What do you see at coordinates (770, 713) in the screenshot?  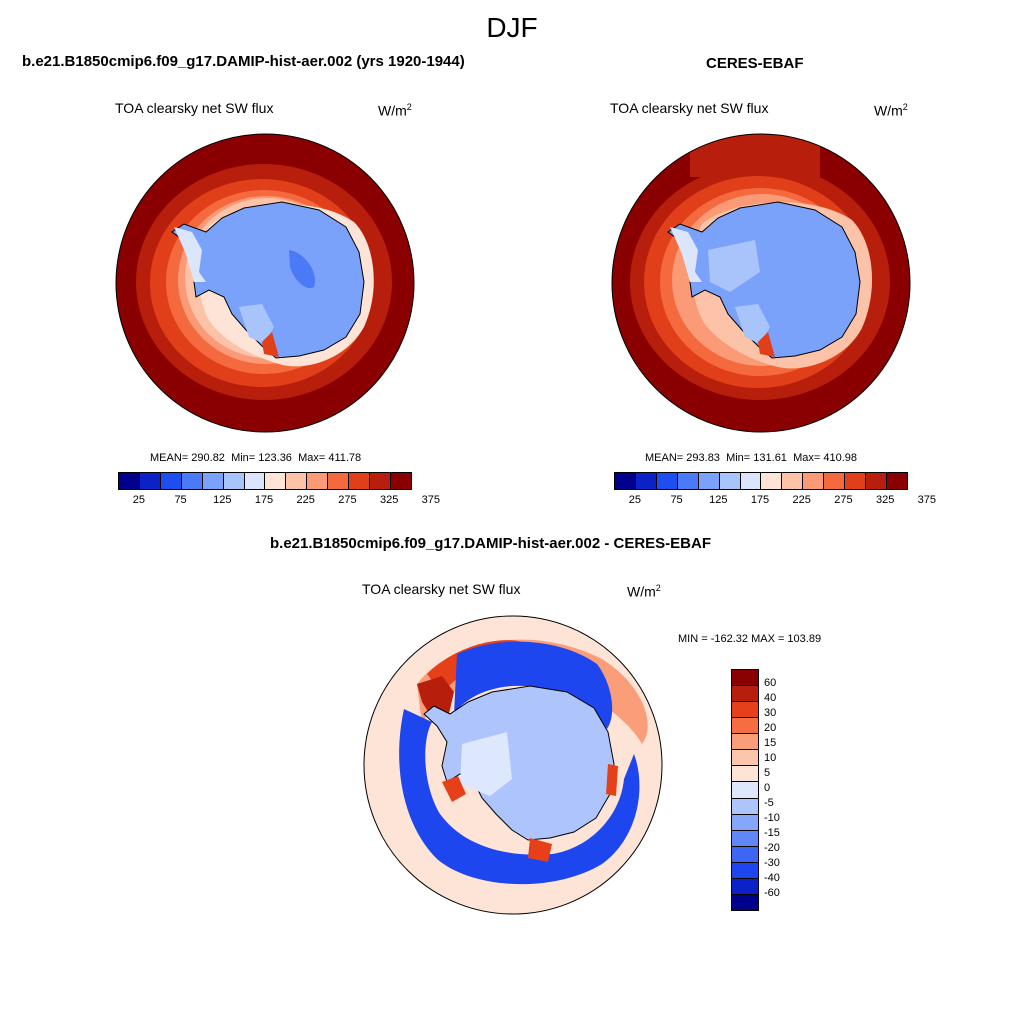 I see `colorbar-tick-label: 30` at bounding box center [770, 713].